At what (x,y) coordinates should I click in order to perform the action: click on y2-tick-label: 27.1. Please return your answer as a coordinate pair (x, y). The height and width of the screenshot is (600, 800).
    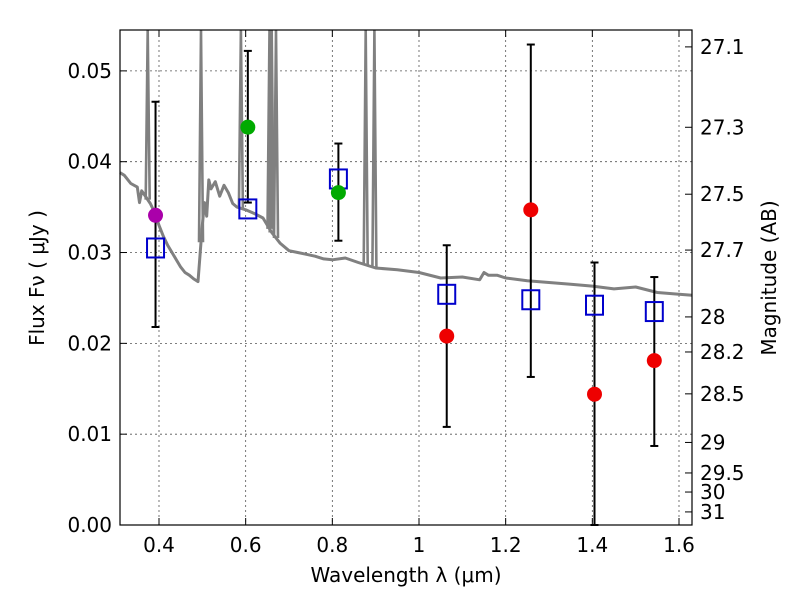
    Looking at the image, I should click on (722, 47).